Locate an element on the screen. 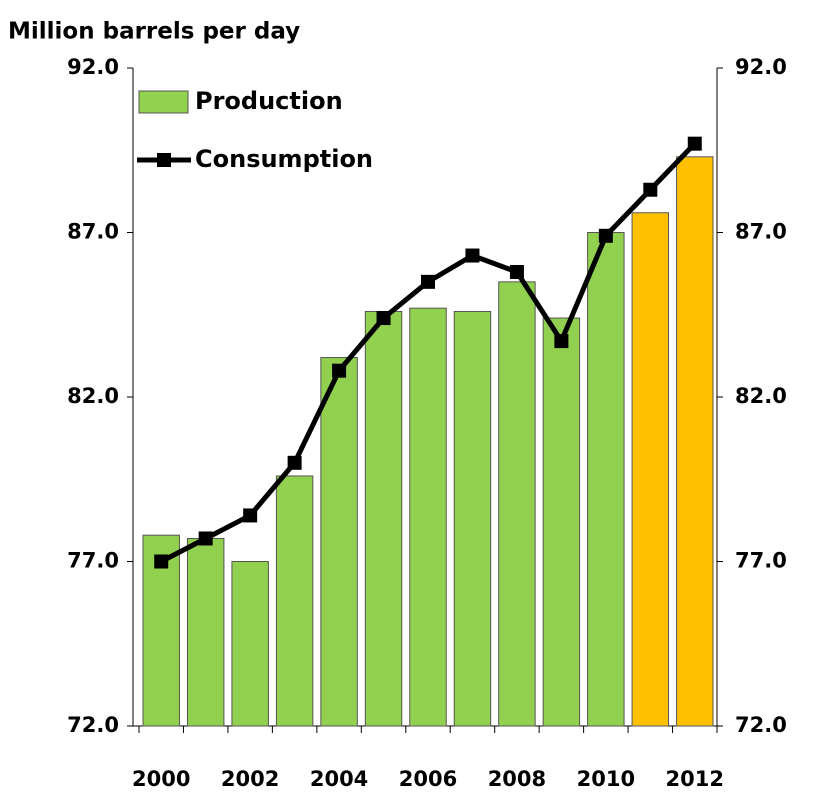 Image resolution: width=823 pixels, height=801 pixels. y2-tick-label: 92.0 is located at coordinates (761, 67).